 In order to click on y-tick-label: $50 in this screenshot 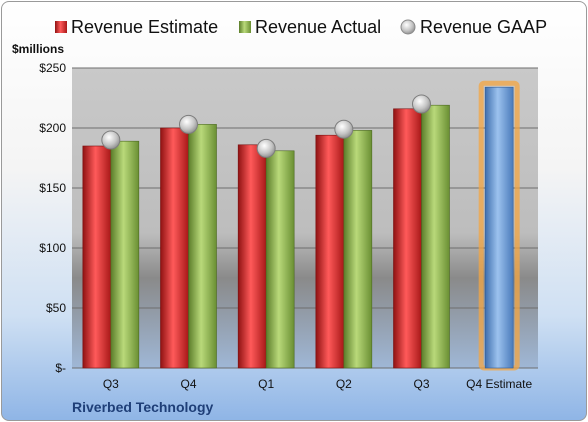, I will do `click(56, 308)`.